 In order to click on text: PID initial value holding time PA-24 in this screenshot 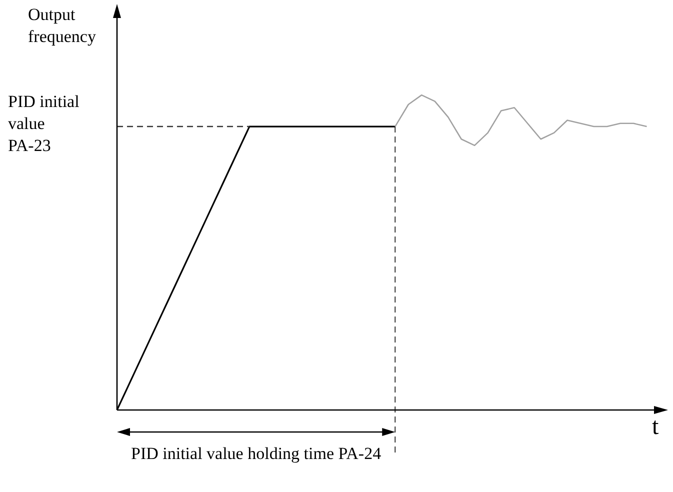, I will do `click(256, 454)`.